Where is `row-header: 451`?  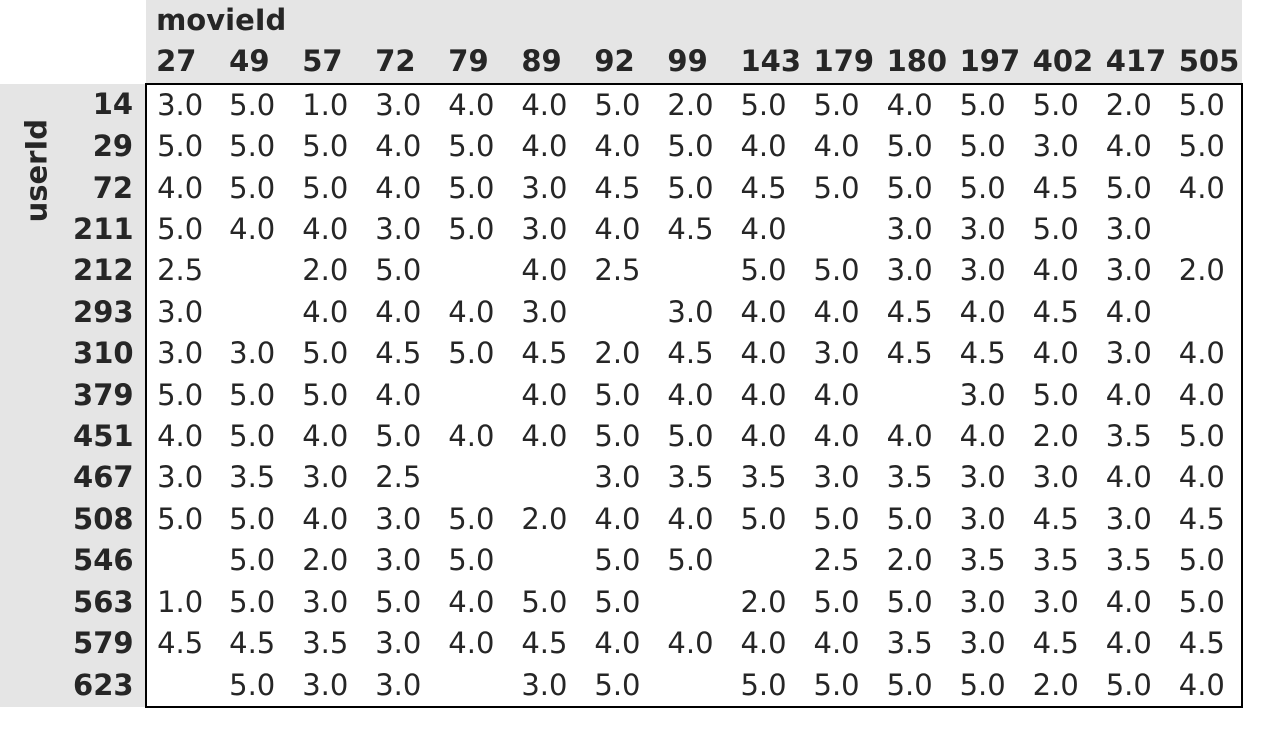 row-header: 451 is located at coordinates (110, 437).